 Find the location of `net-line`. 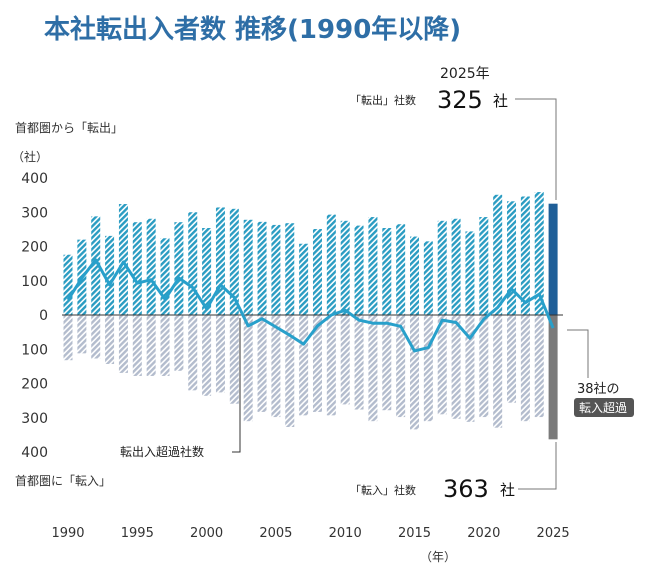

net-line is located at coordinates (310, 305).